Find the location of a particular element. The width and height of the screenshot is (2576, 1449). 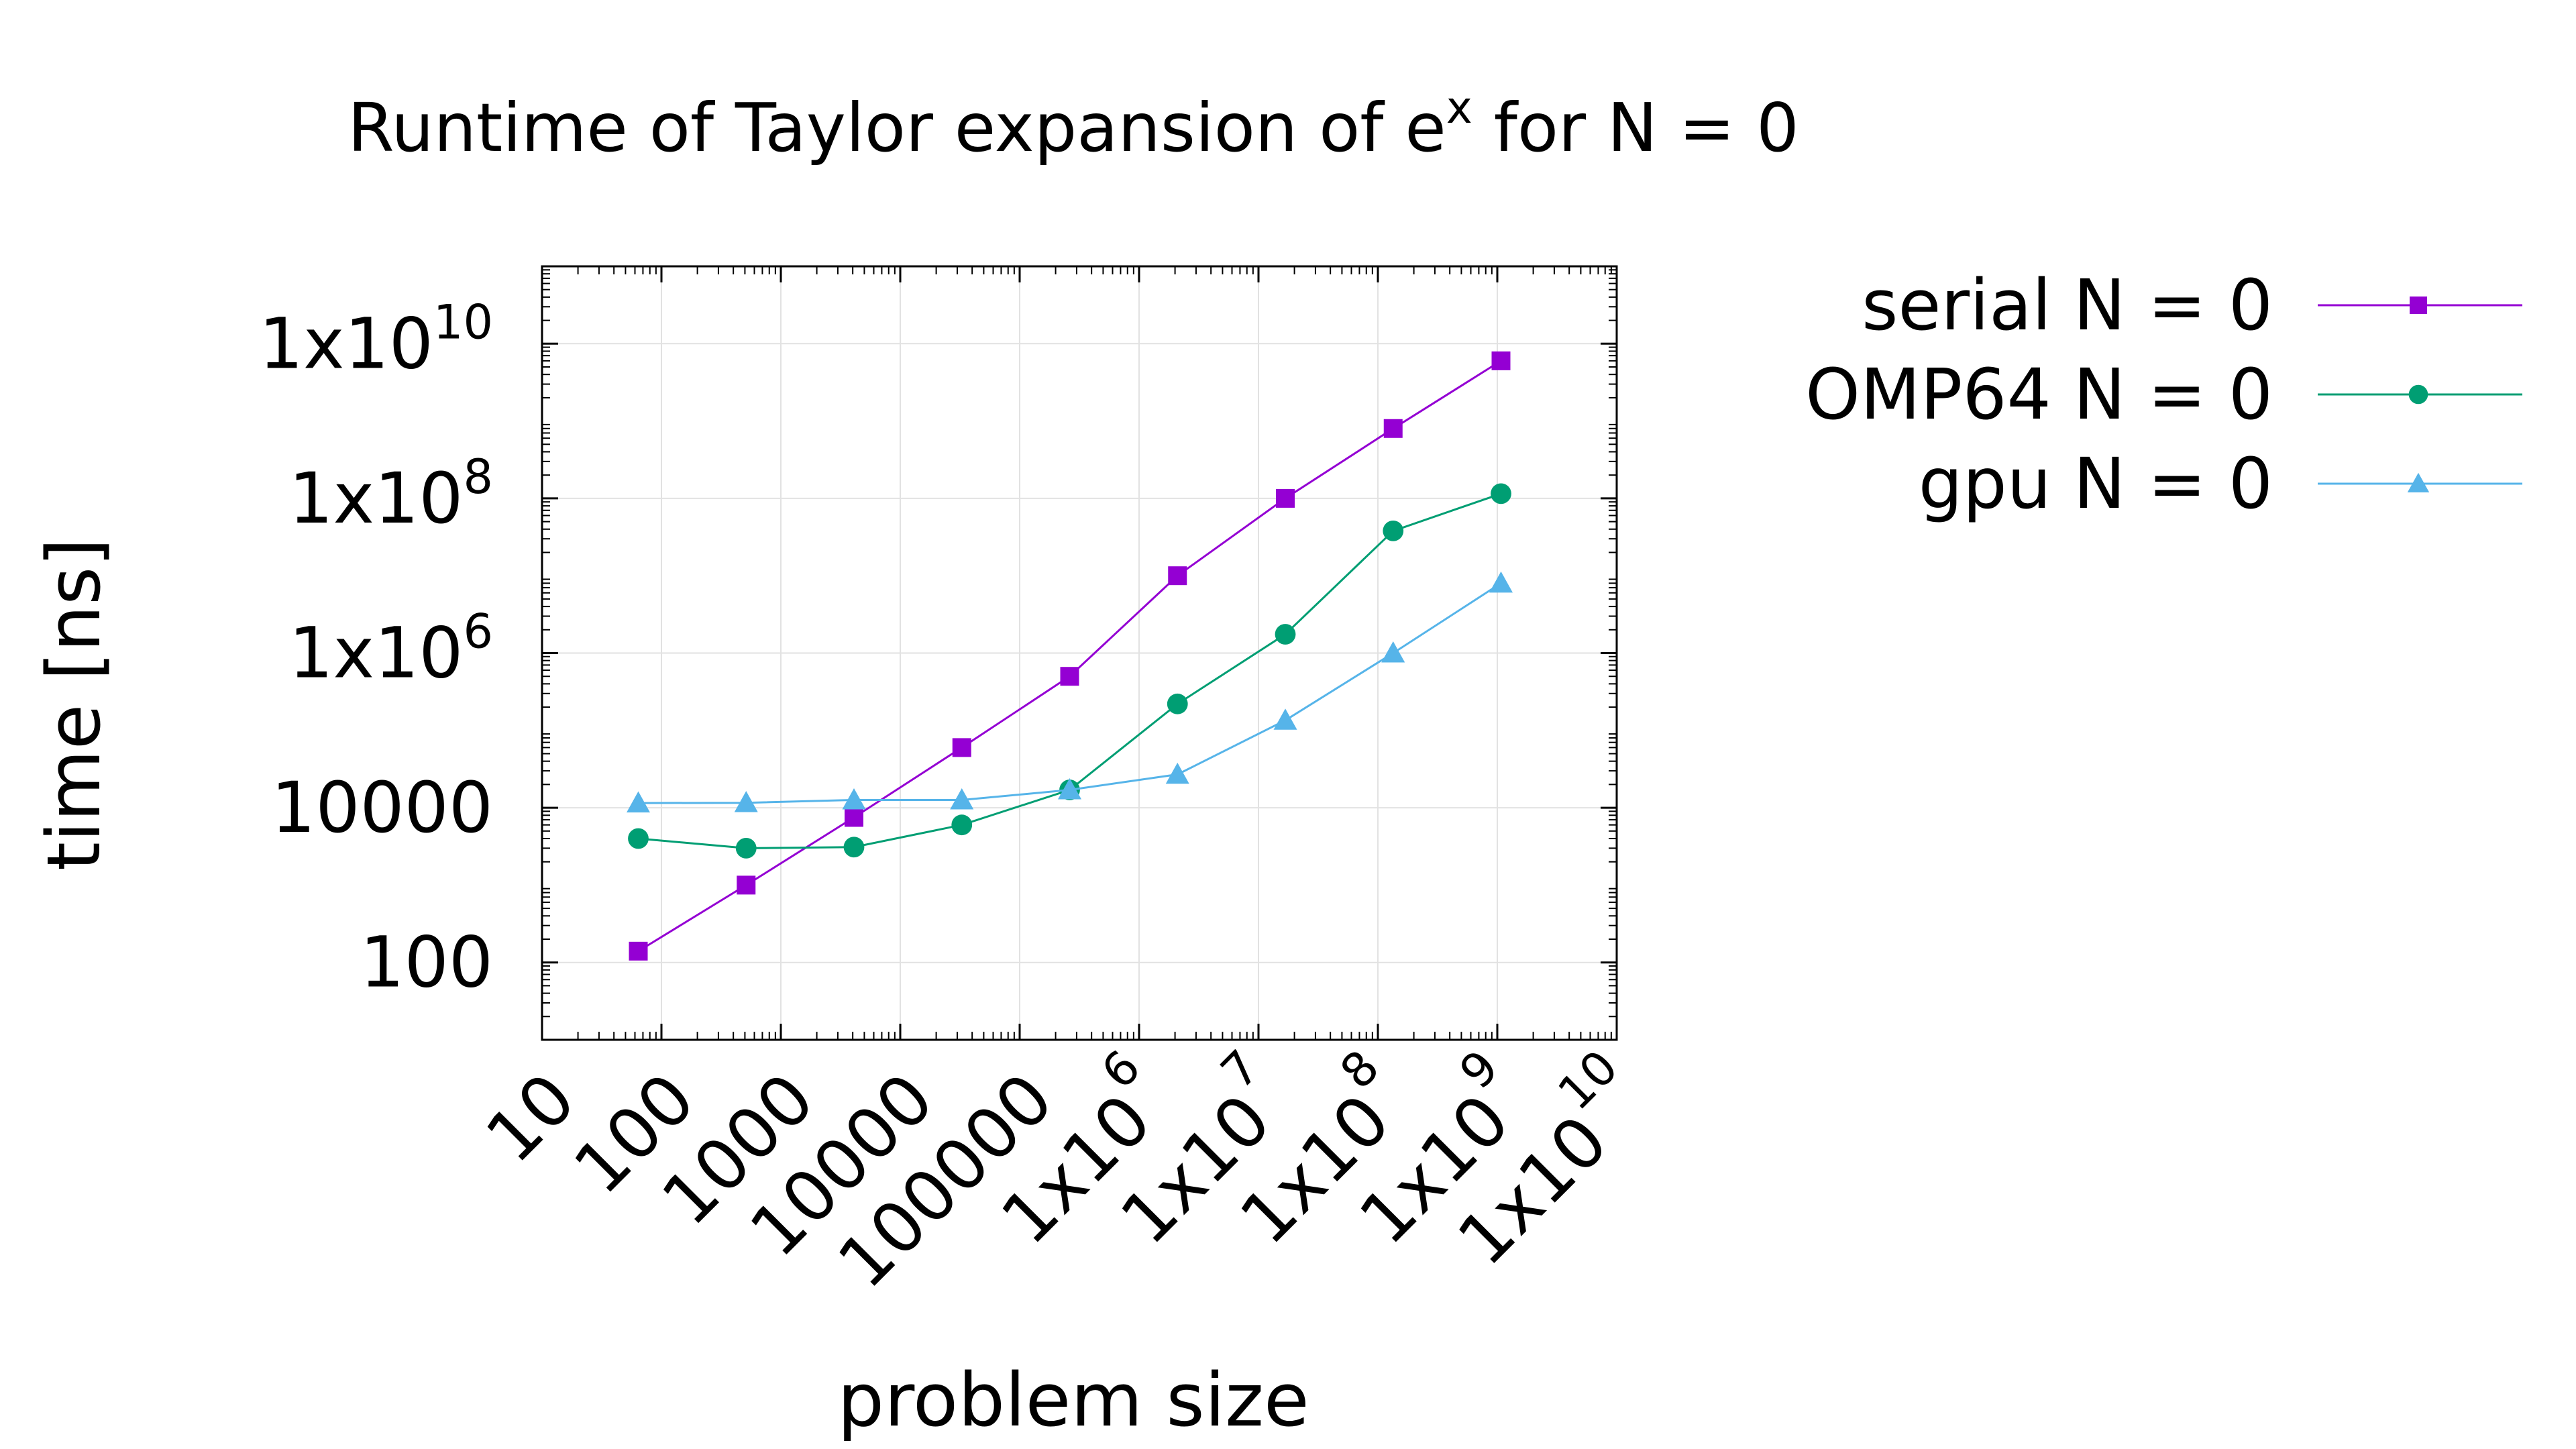

series-square is located at coordinates (1070, 656).